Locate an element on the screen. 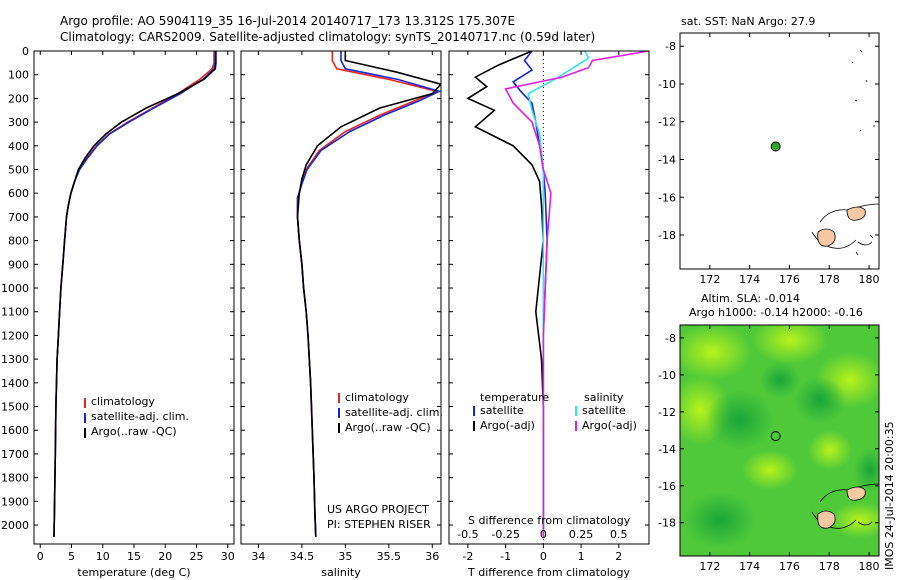 The width and height of the screenshot is (900, 580). y-tick-label: 400 is located at coordinates (18, 146).